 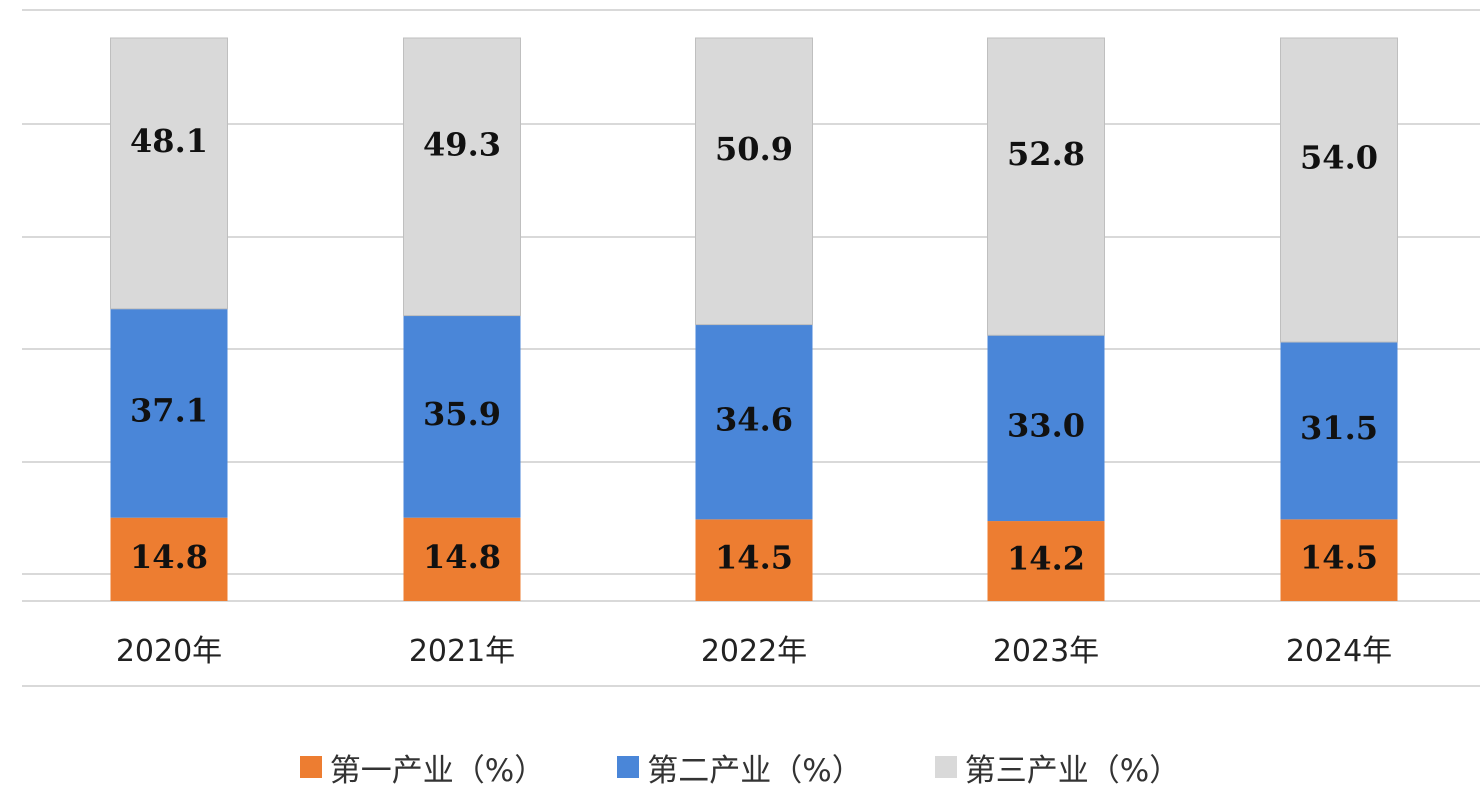 I want to click on legend: 第一产业（%） 第二产业（%） 第三产业（%）, so click(x=740, y=767).